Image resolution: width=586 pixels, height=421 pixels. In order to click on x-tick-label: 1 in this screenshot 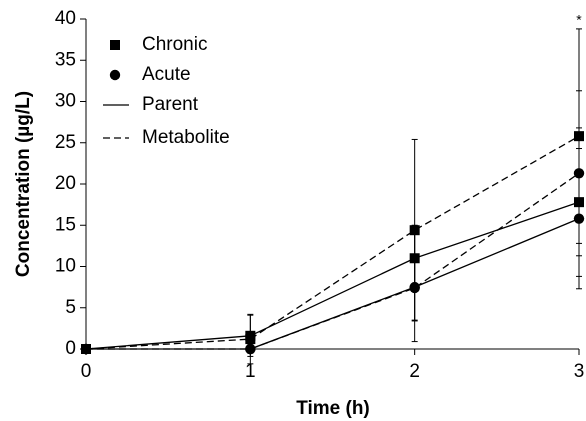, I will do `click(250, 371)`.